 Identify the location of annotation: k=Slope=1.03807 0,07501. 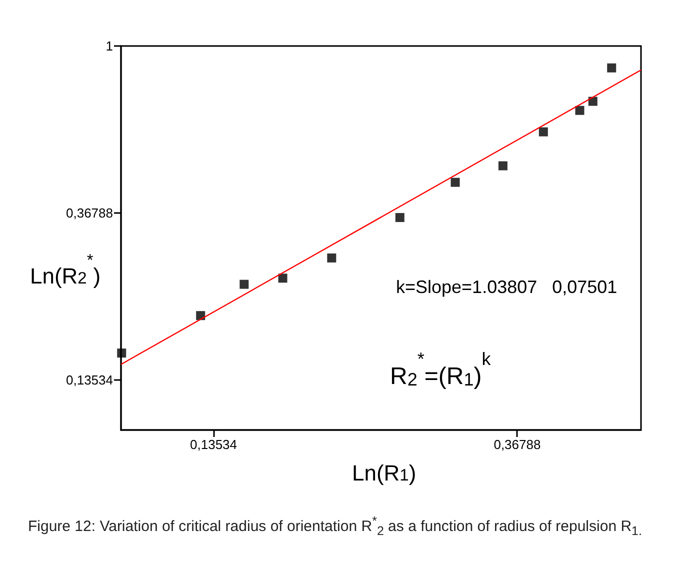
(507, 287).